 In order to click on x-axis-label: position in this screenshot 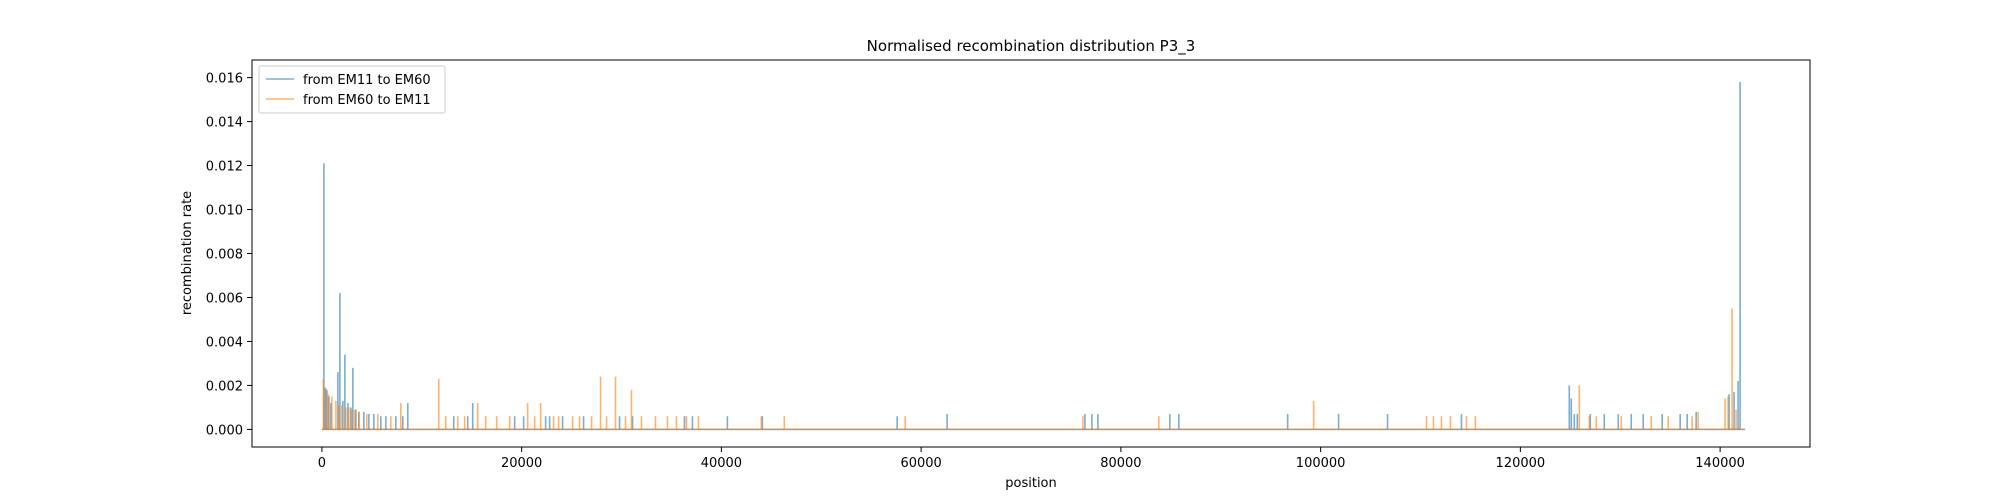, I will do `click(1031, 483)`.